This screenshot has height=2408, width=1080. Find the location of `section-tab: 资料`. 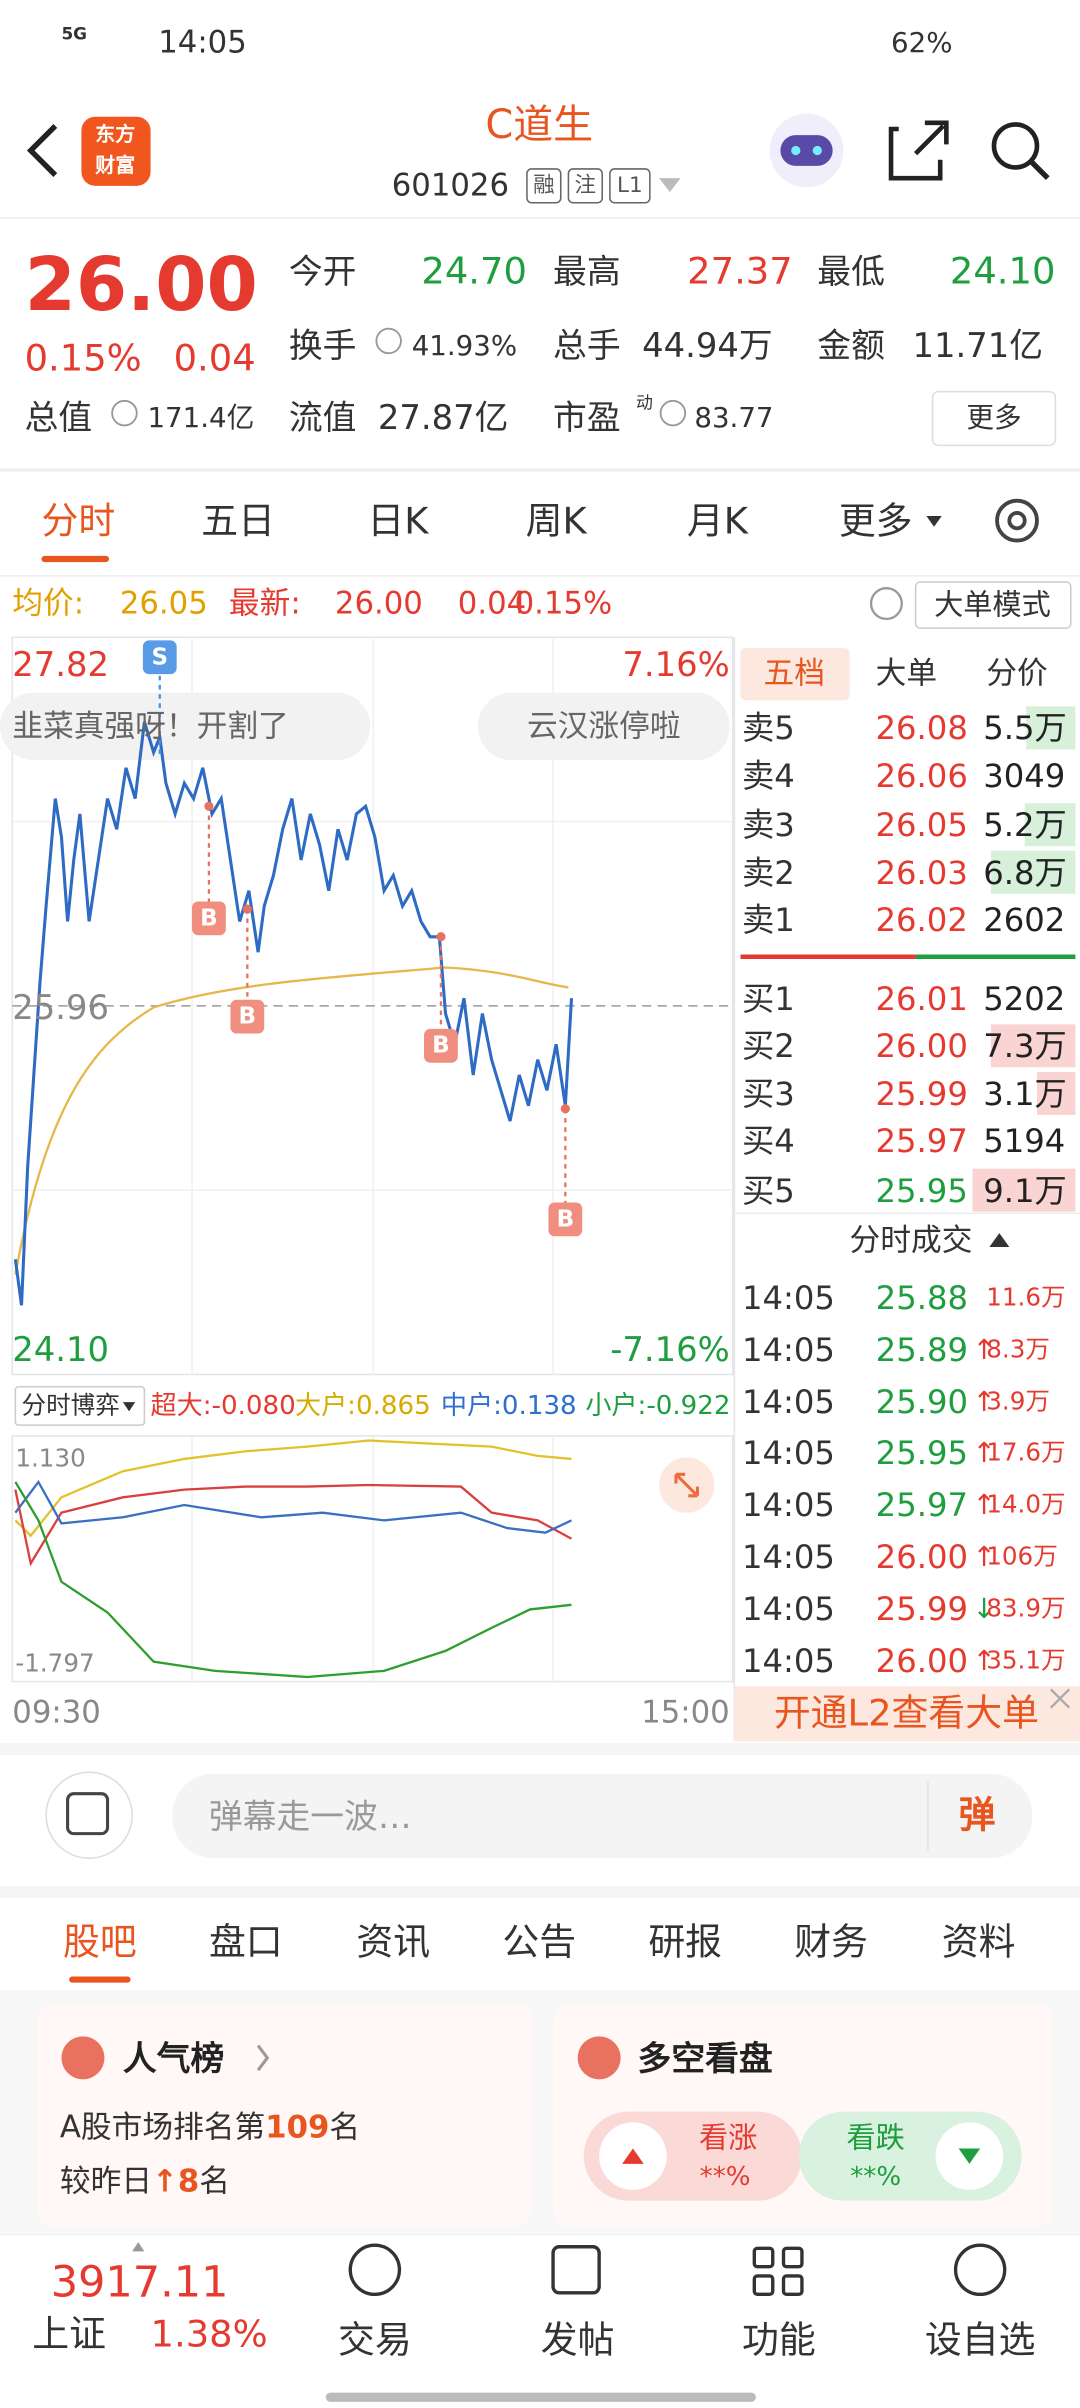

section-tab: 资料 is located at coordinates (978, 1942).